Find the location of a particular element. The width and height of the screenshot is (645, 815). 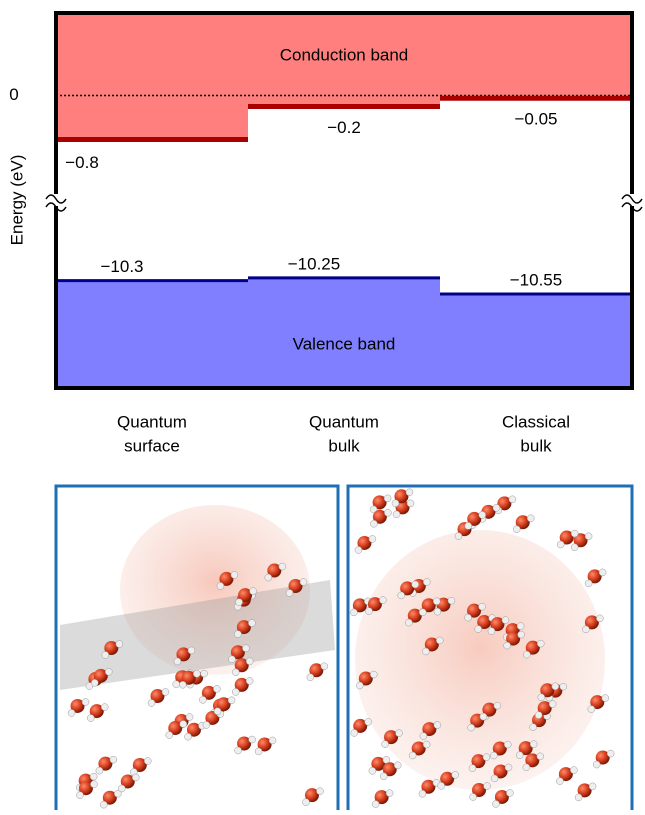

value-label: −10.25 is located at coordinates (314, 263).